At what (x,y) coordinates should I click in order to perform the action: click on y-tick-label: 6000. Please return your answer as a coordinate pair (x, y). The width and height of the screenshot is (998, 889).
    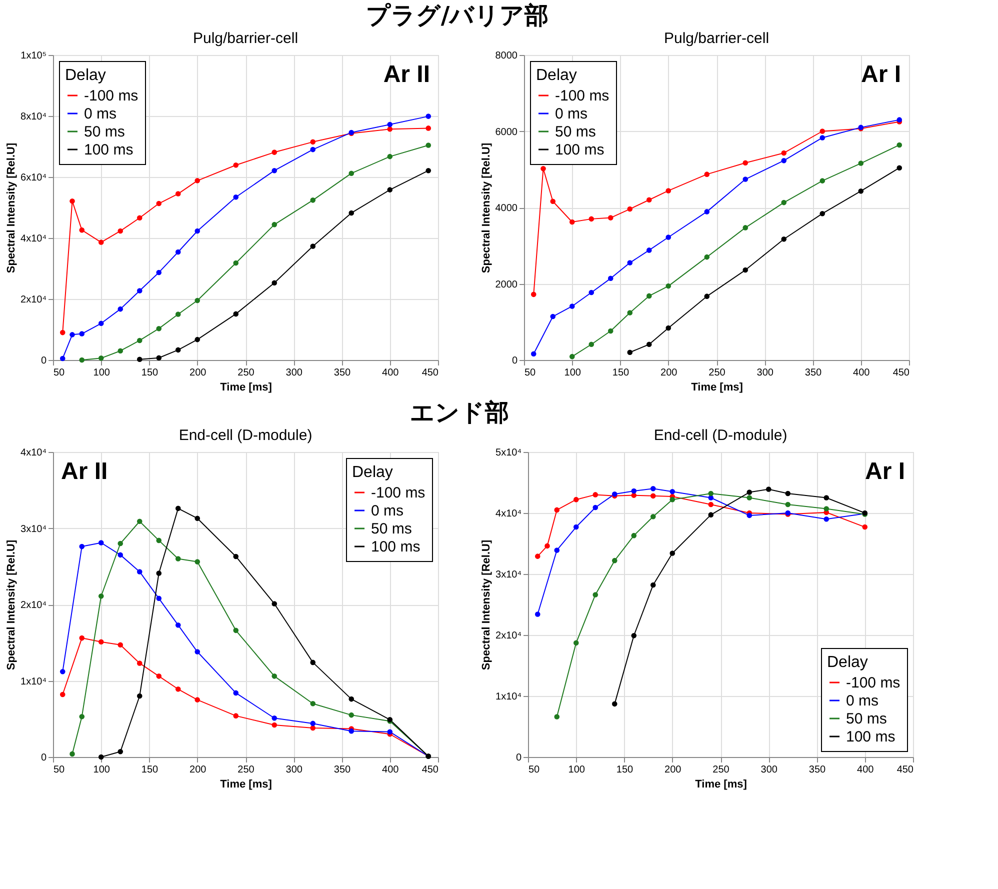
    Looking at the image, I should click on (506, 132).